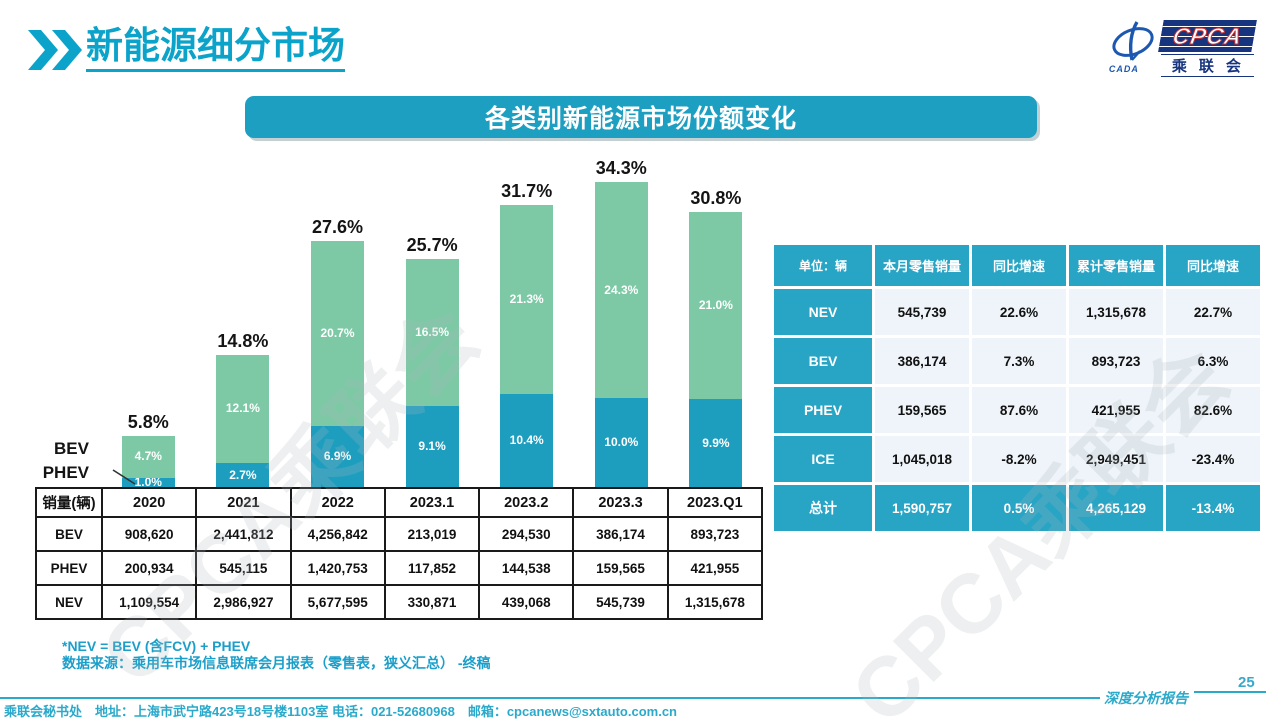 The width and height of the screenshot is (1280, 720). What do you see at coordinates (149, 568) in the screenshot?
I see `sales-value-cell: 200,934` at bounding box center [149, 568].